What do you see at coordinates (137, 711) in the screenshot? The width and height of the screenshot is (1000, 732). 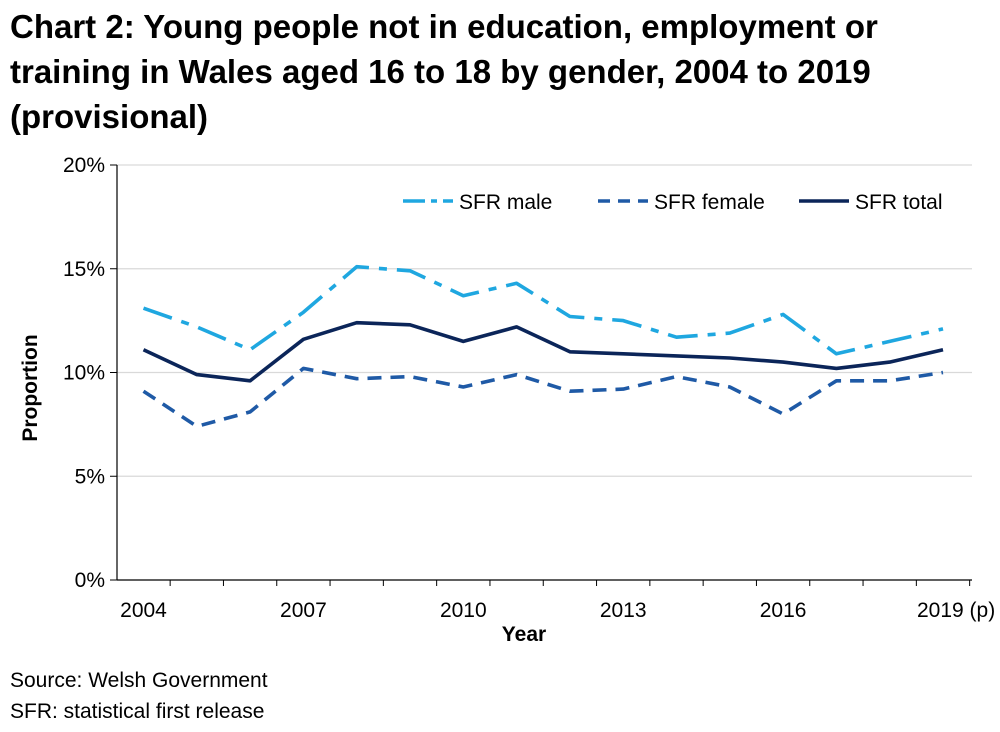 I see `footnote: SFR: statistical first release` at bounding box center [137, 711].